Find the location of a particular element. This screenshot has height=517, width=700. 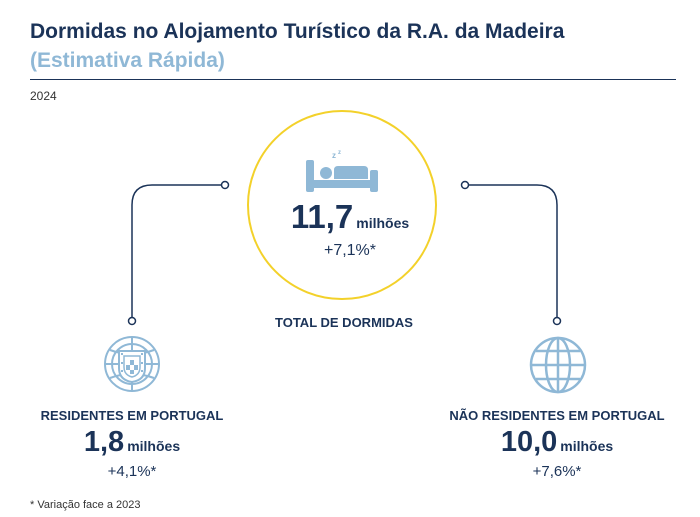

residents-value: 1,8 milhões is located at coordinates (132, 442).